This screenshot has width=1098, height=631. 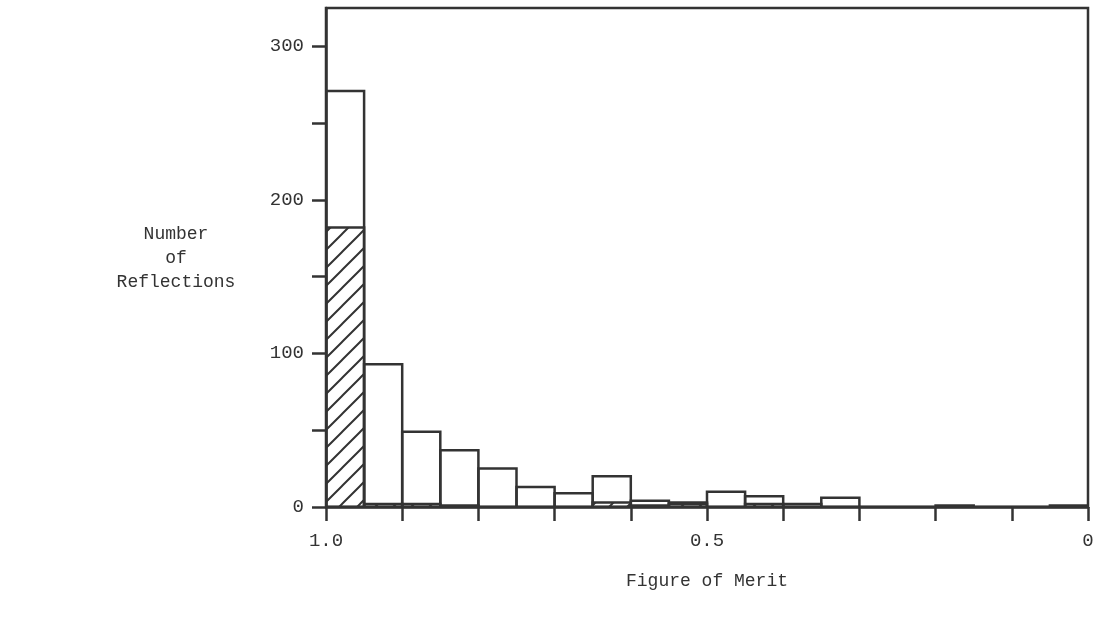 What do you see at coordinates (298, 507) in the screenshot?
I see `y-tick-label: 0` at bounding box center [298, 507].